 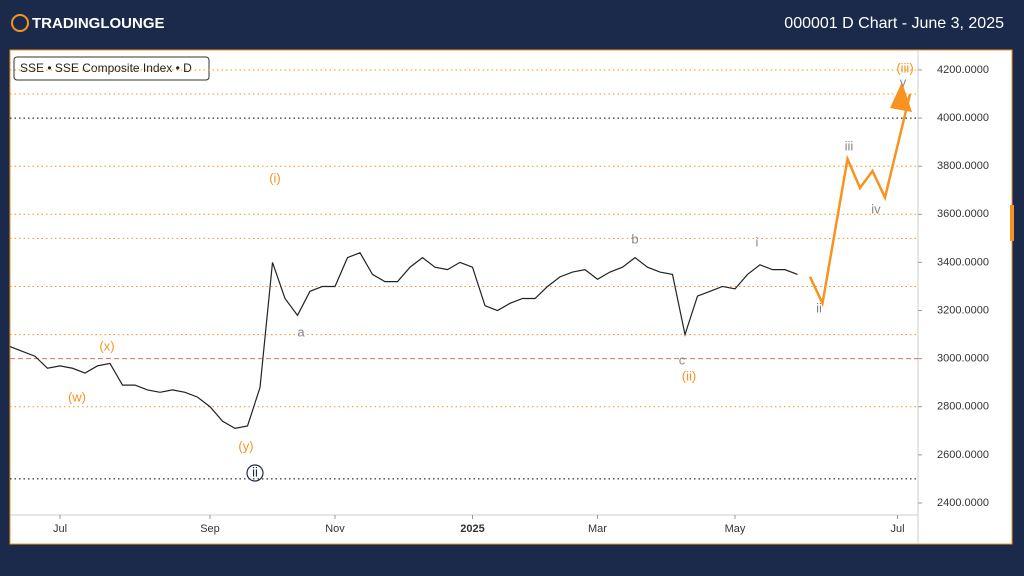 I want to click on price-marker, so click(x=1012, y=223).